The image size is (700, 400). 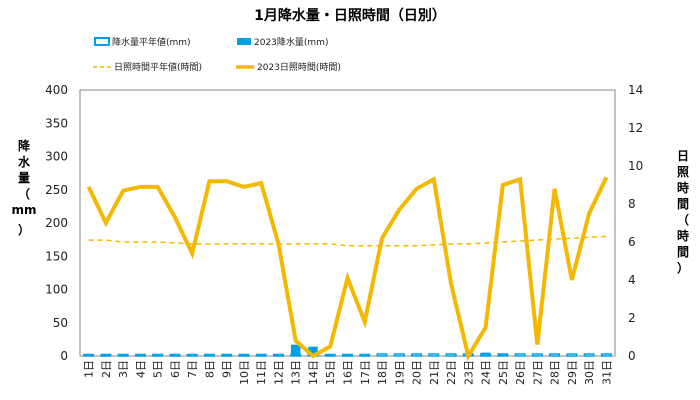 What do you see at coordinates (158, 67) in the screenshot?
I see `legend-label-sun-normal: 日照時間平年値(時間)` at bounding box center [158, 67].